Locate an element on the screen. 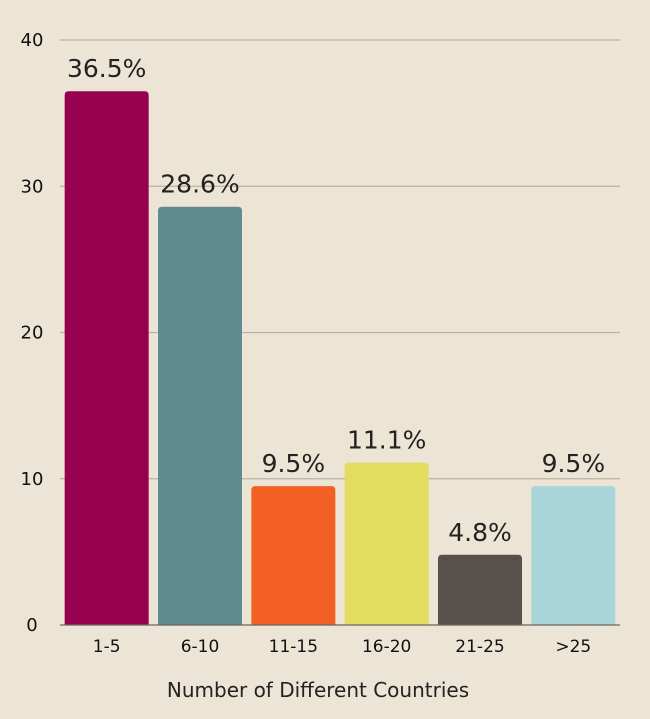 The height and width of the screenshot is (719, 650). y-tick-label: 10 is located at coordinates (32, 479).